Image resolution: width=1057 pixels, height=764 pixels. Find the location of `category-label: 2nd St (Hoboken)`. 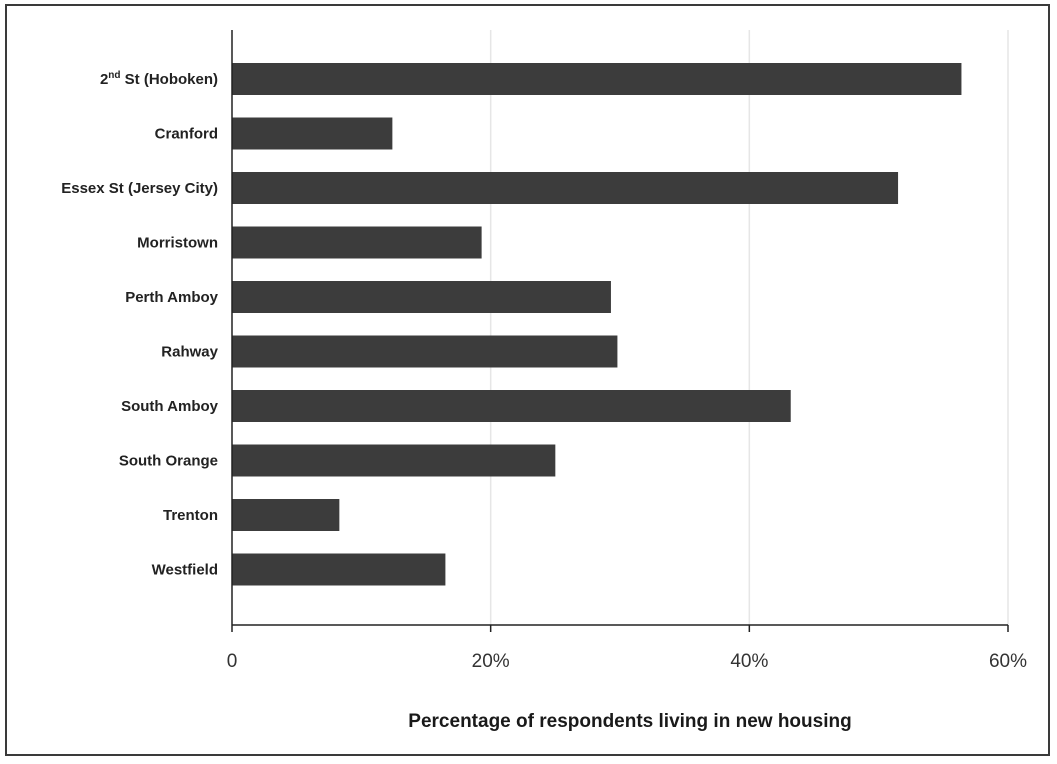

category-label: 2nd St (Hoboken) is located at coordinates (159, 79).